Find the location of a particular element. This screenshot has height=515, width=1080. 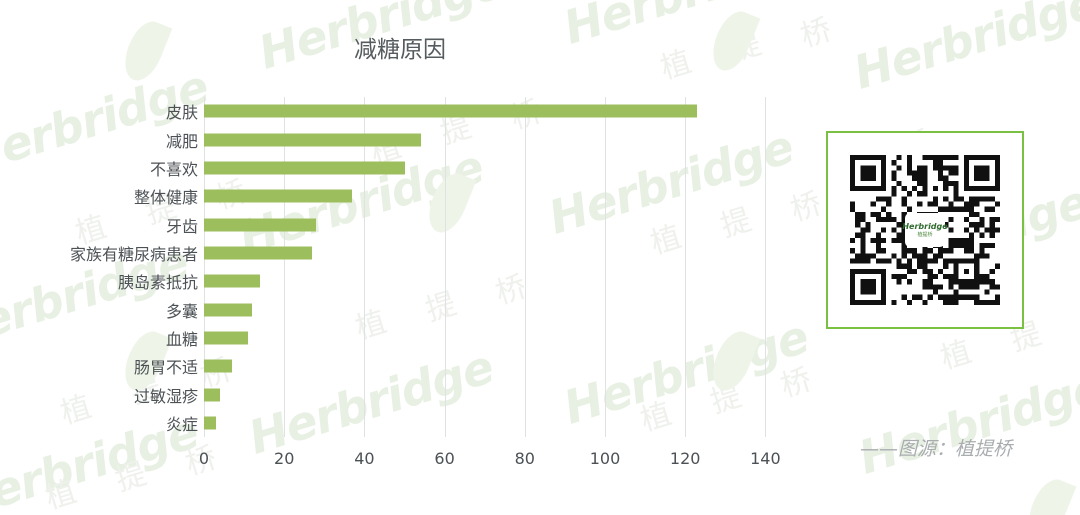

qr-code-box: Herbridge 植提桥 is located at coordinates (925, 230).